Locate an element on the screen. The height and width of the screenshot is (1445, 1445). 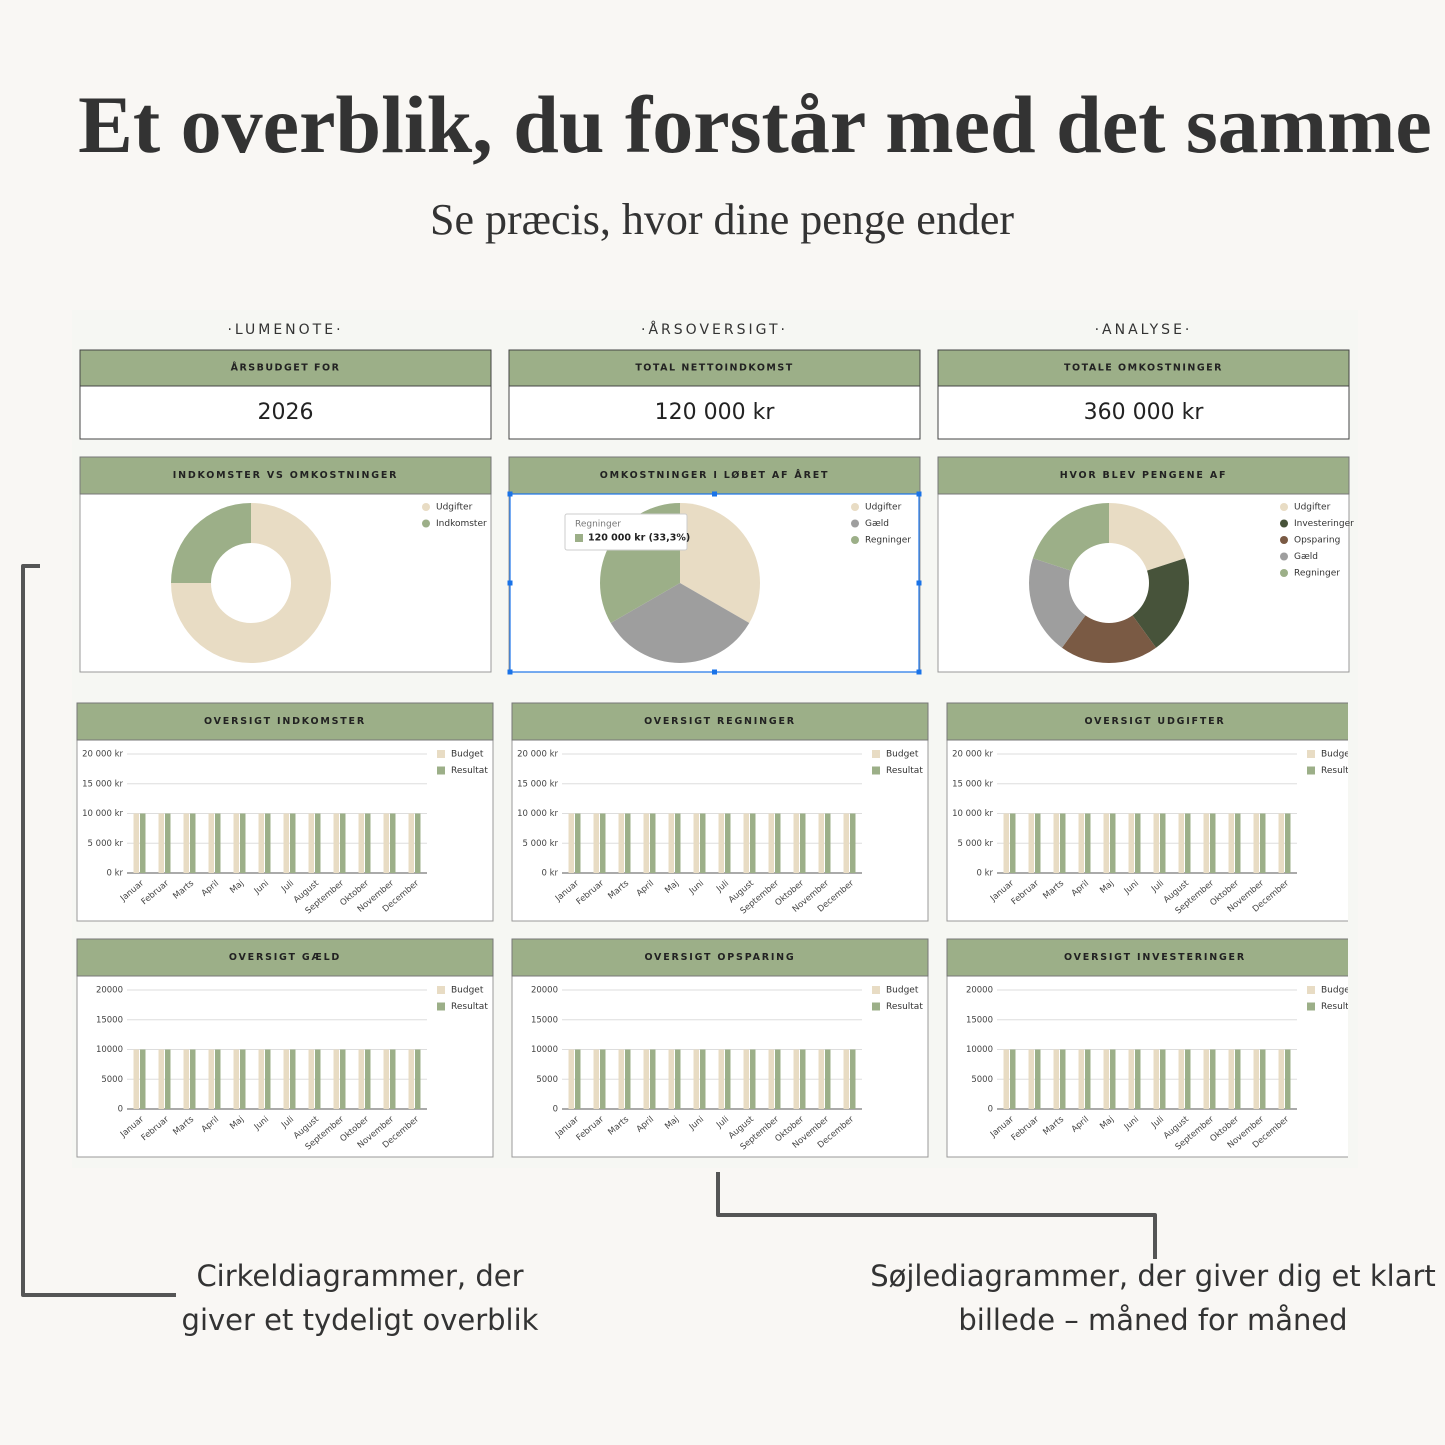
annotation: Cirkeldiagrammer, der is located at coordinates (359, 1276).